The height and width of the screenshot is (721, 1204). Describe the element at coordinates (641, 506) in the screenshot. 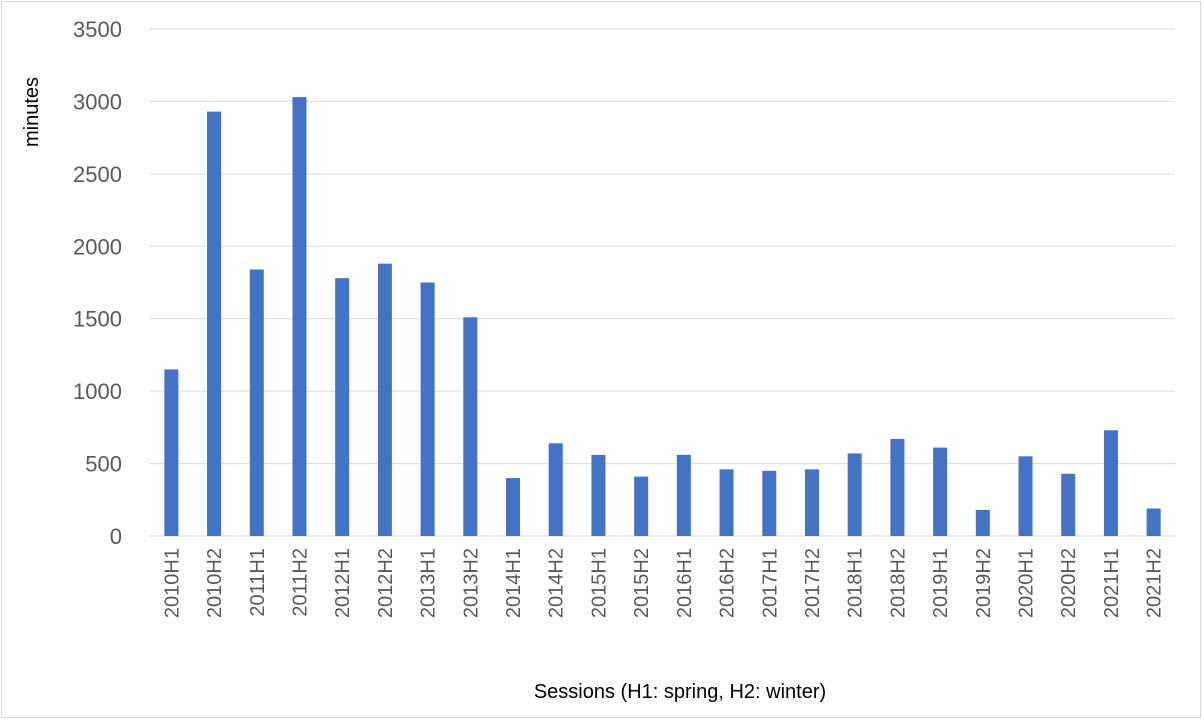

I see `bar-2015H2` at that location.